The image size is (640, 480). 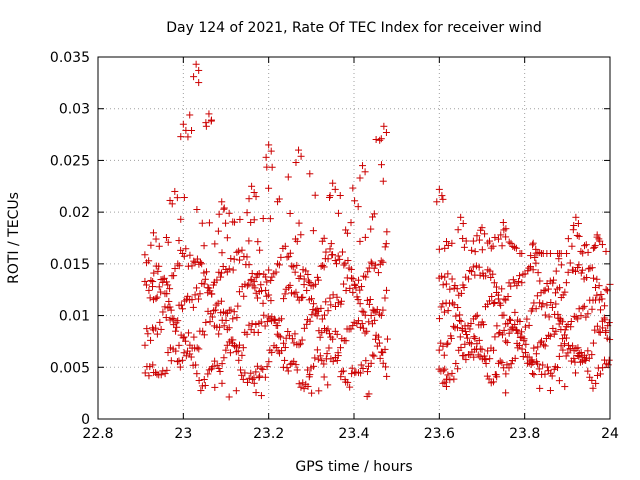 What do you see at coordinates (70, 58) in the screenshot?
I see `y-tick-label: 0.035` at bounding box center [70, 58].